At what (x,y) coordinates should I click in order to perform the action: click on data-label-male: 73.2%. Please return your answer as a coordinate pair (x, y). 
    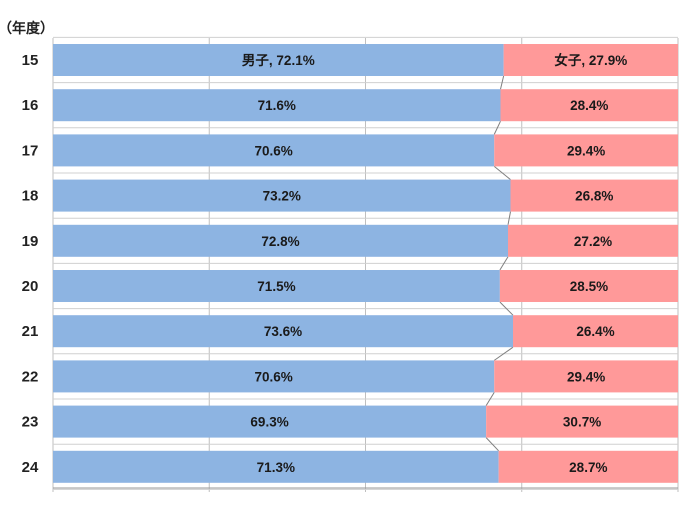
    Looking at the image, I should click on (282, 196).